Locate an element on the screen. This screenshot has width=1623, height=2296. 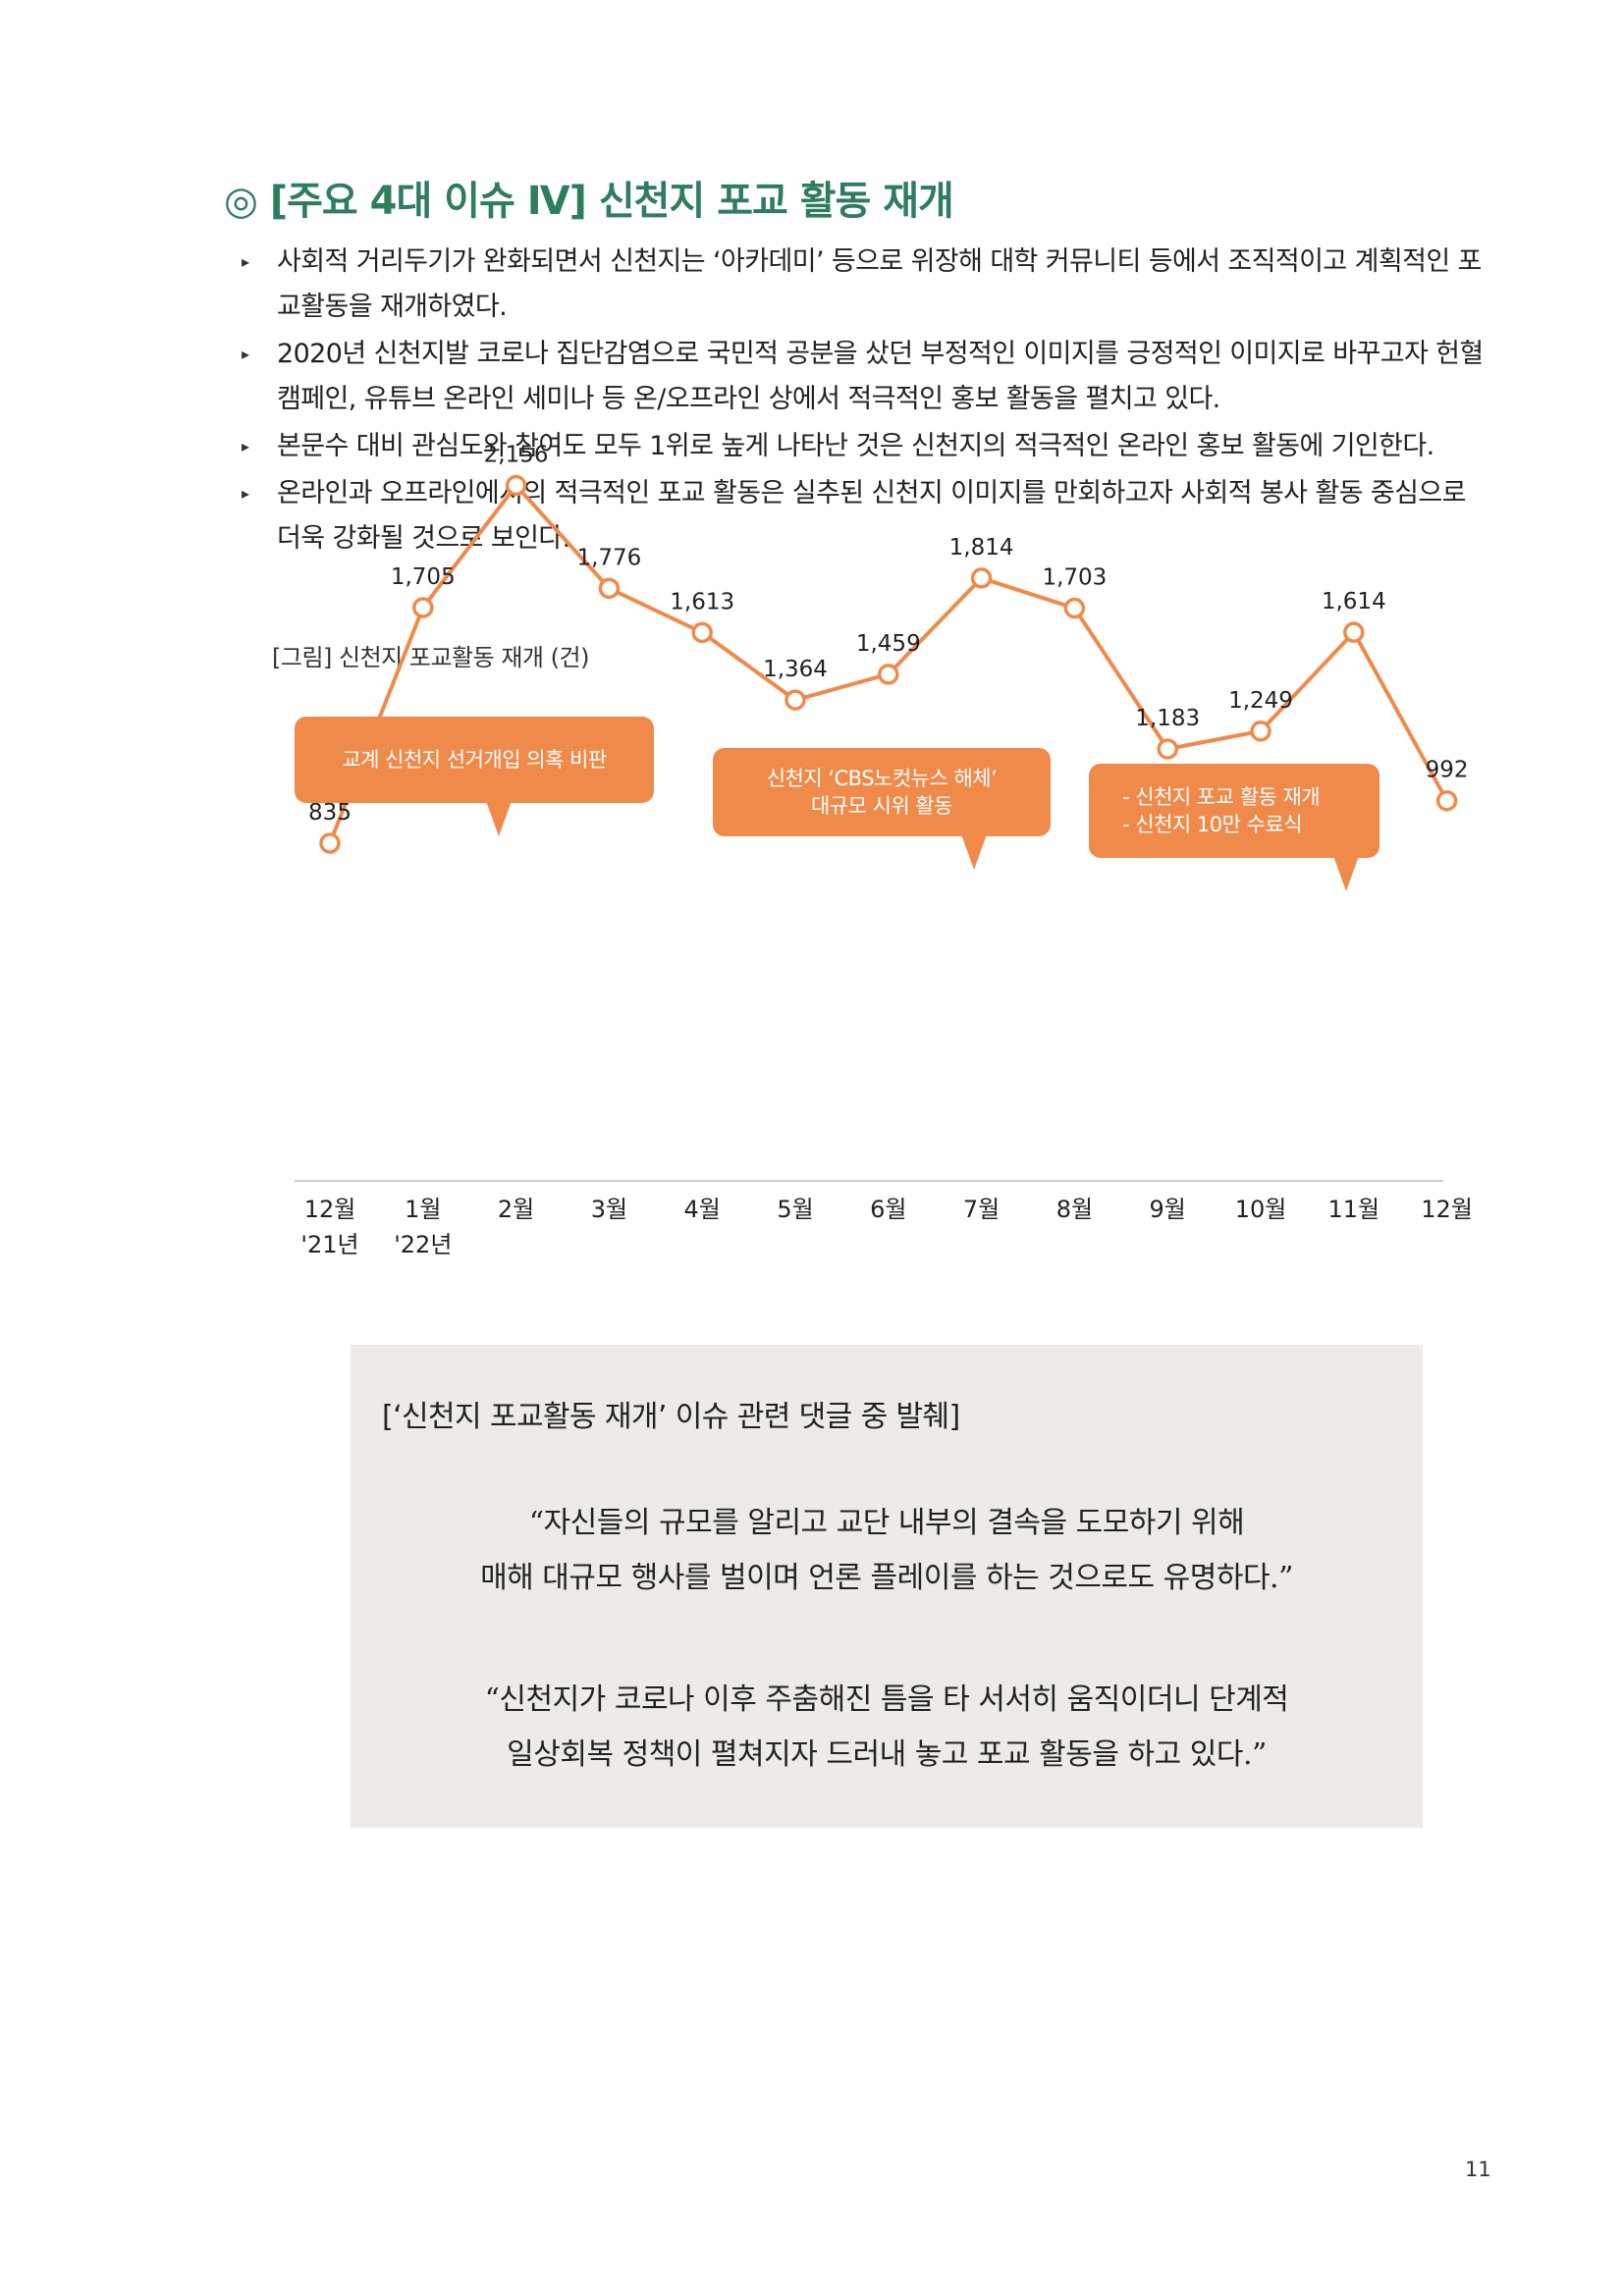
callout-7월: 신천지 ‘CBS노컷뉴스 해체’ 대규모 시위 활동 is located at coordinates (882, 809).